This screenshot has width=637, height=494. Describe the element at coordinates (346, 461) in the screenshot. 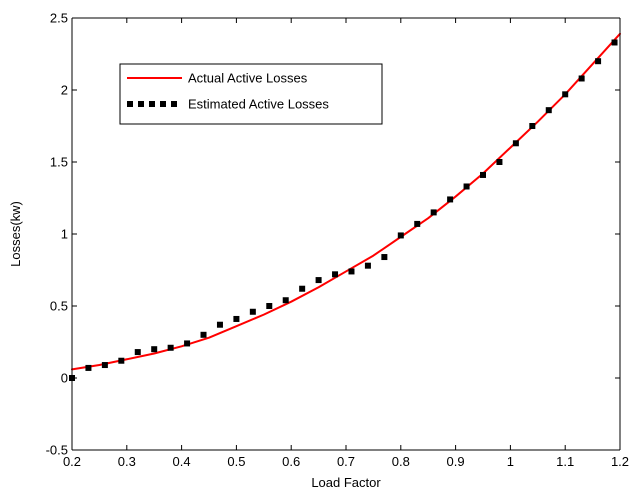

I see `x-tick-label: 0.7` at that location.